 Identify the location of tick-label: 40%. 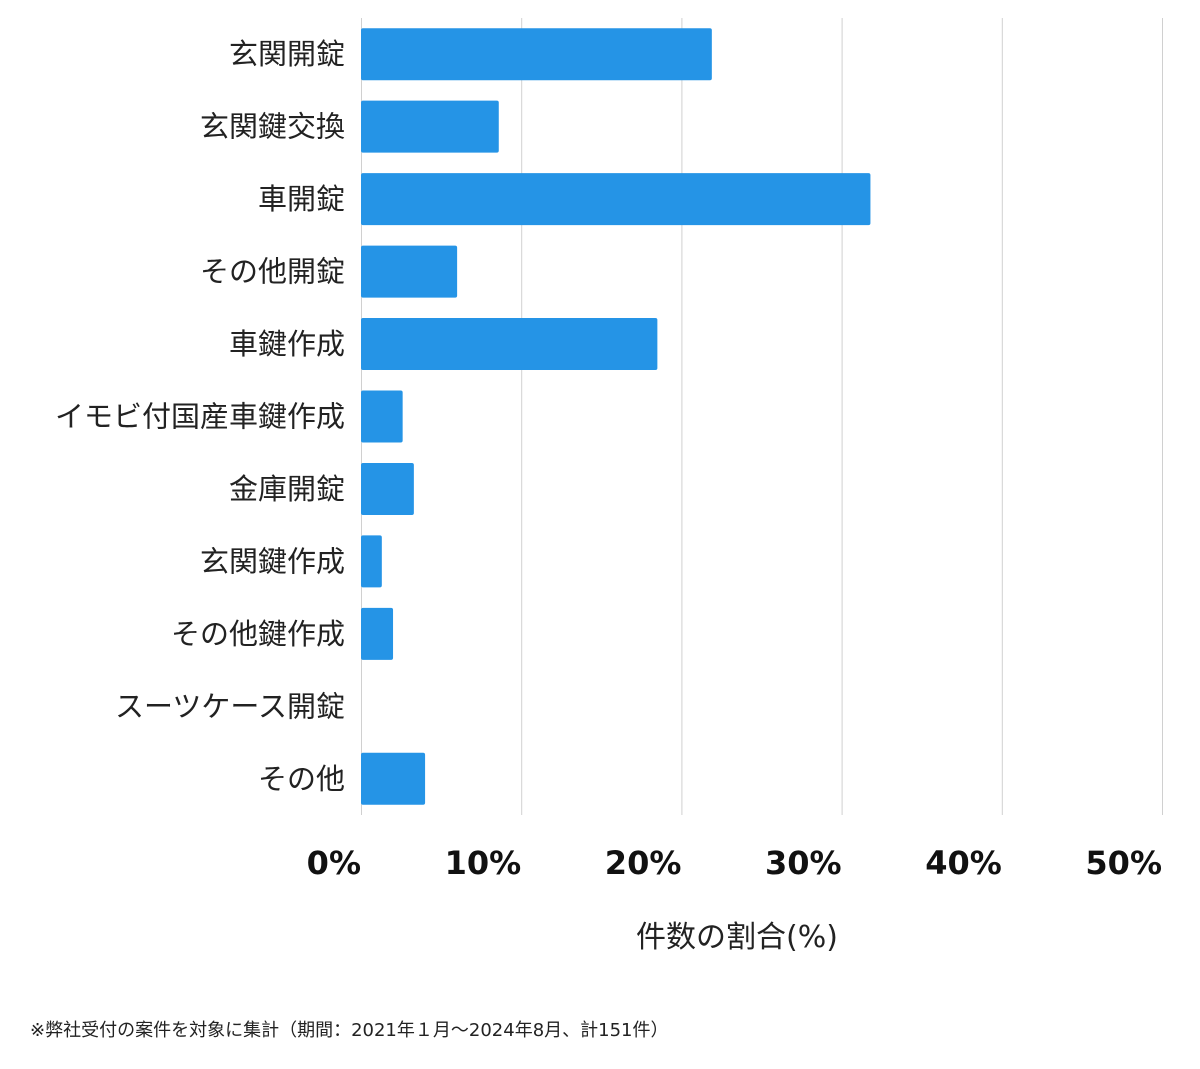
(963, 863).